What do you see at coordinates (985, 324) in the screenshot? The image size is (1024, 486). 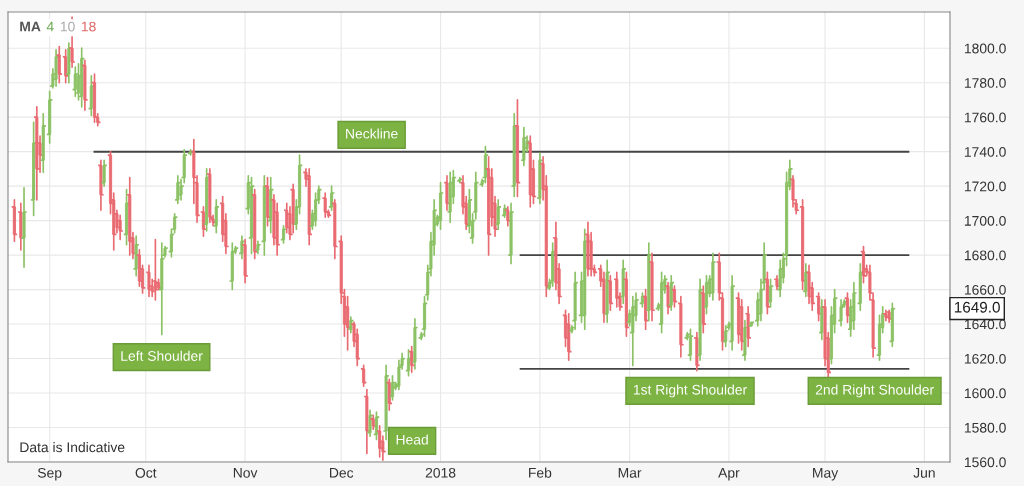 I see `y-tick-label: 1640.0` at bounding box center [985, 324].